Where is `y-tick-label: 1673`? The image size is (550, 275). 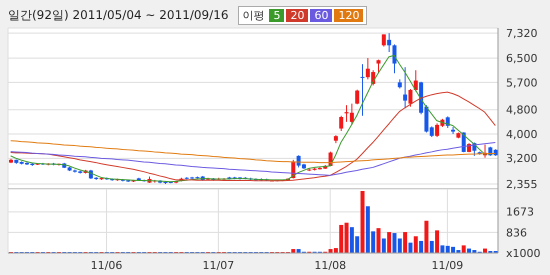
y-tick-label: 1673 is located at coordinates (520, 212).